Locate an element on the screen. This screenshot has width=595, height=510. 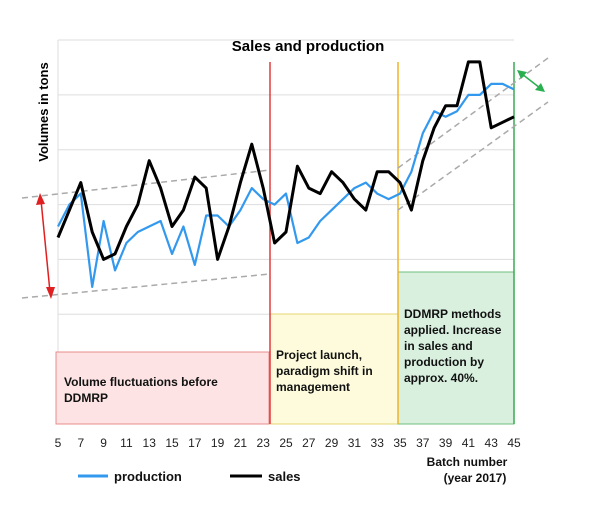
phase1-box is located at coordinates (162, 388).